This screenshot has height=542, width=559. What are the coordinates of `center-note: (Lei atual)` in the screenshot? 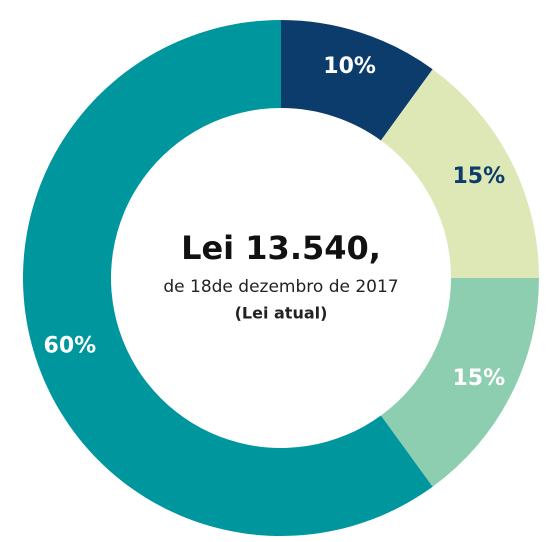 It's located at (281, 313).